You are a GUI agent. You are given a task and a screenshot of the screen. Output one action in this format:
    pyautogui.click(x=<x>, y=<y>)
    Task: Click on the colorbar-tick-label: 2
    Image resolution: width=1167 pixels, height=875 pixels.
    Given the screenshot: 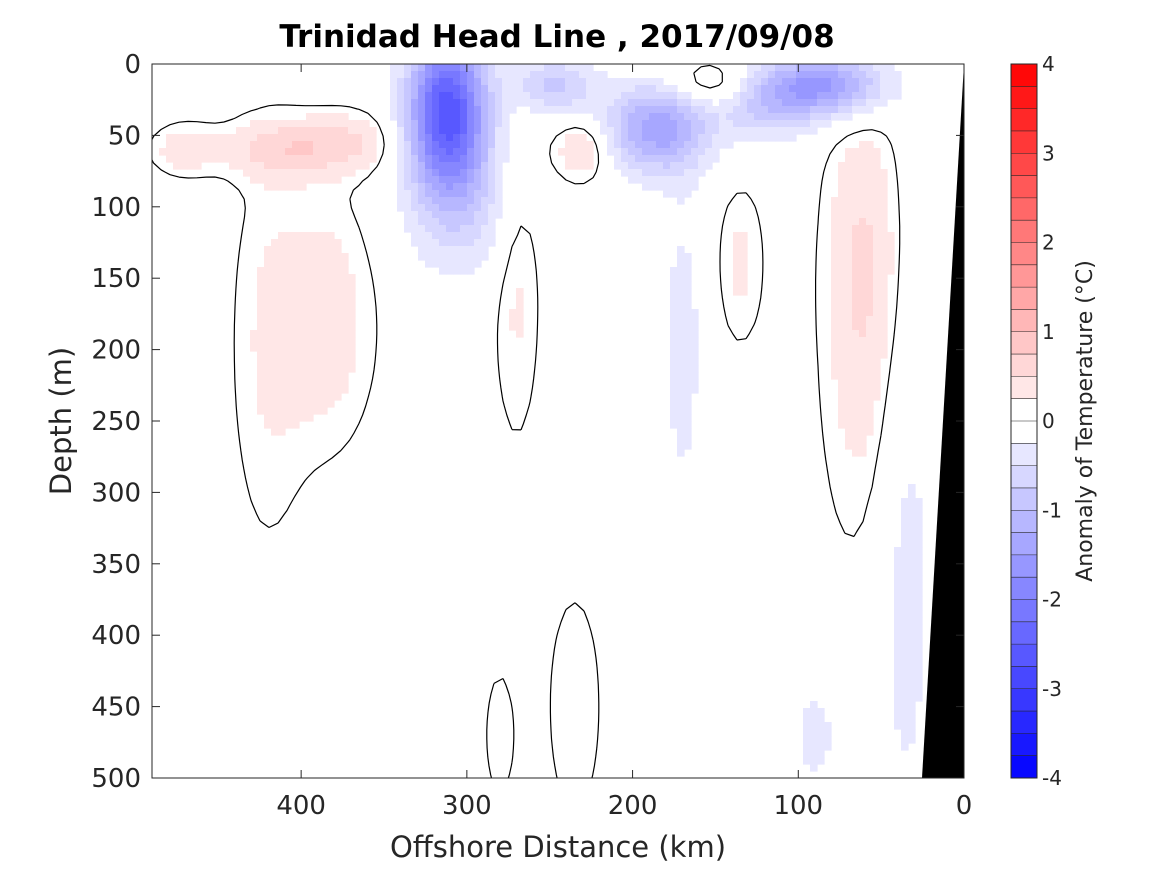 What is the action you would take?
    pyautogui.click(x=1048, y=243)
    